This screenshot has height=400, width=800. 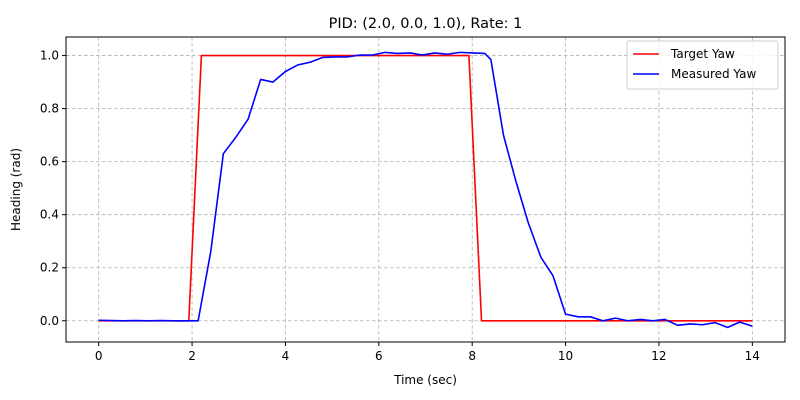 What do you see at coordinates (426, 24) in the screenshot?
I see `chart-title: PID: (2.0, 0.0, 1.0), Rate: 1` at bounding box center [426, 24].